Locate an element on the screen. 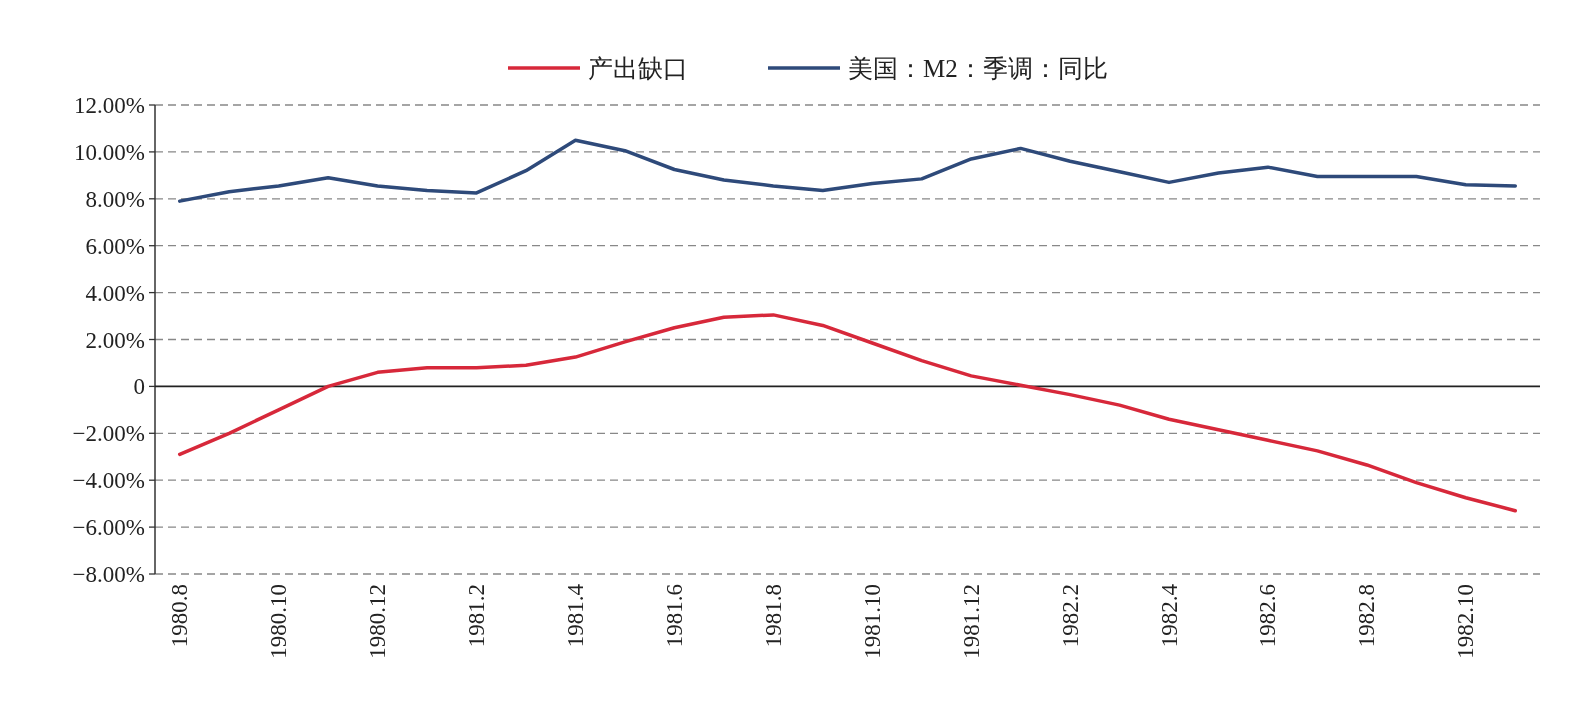 The image size is (1584, 711). x-tick-label: 1982.6 is located at coordinates (1268, 616).